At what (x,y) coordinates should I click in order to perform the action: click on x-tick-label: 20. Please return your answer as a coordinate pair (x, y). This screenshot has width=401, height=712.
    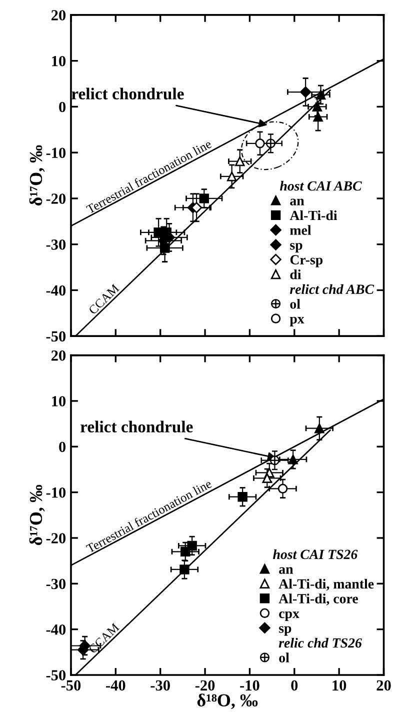
    Looking at the image, I should click on (383, 685).